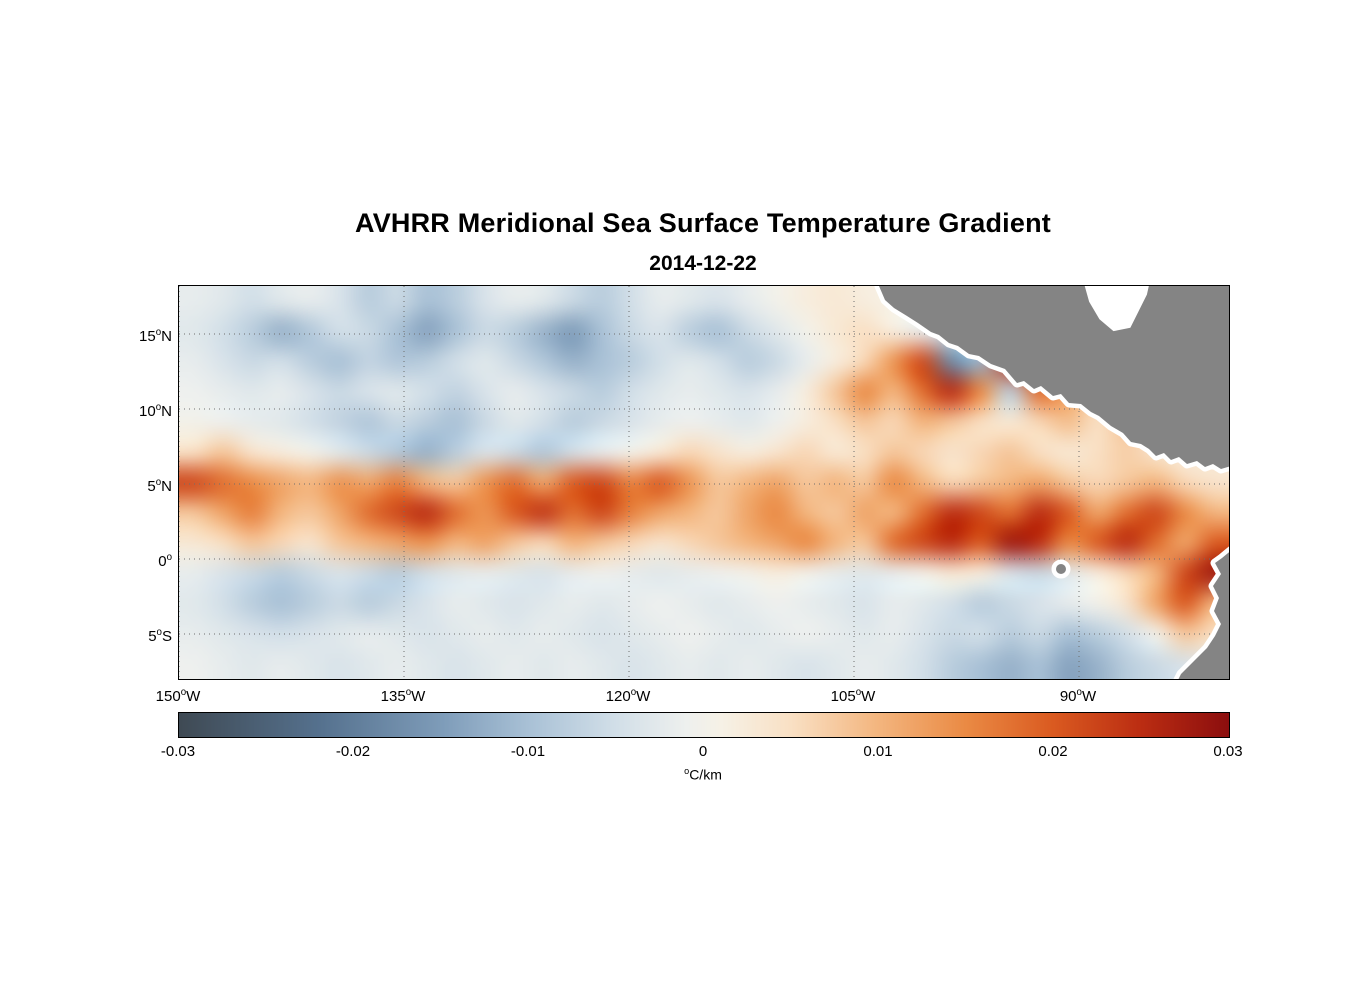  What do you see at coordinates (159, 486) in the screenshot?
I see `y-tick-label: 5oN` at bounding box center [159, 486].